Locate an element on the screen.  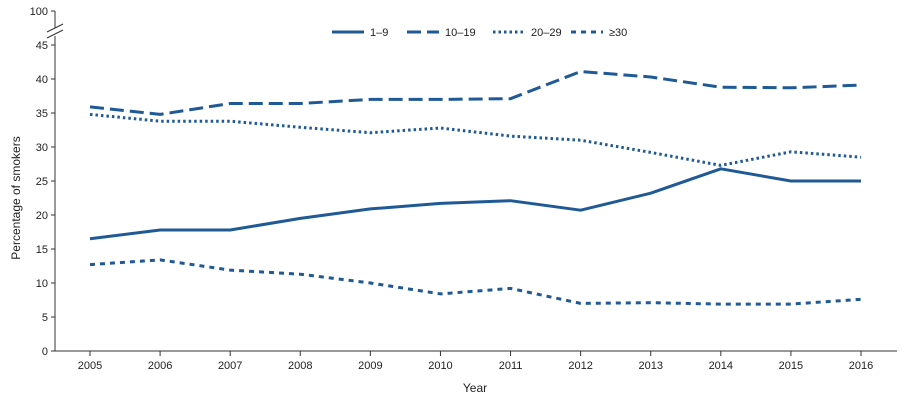
legend-label-2: 10–19 is located at coordinates (460, 33).